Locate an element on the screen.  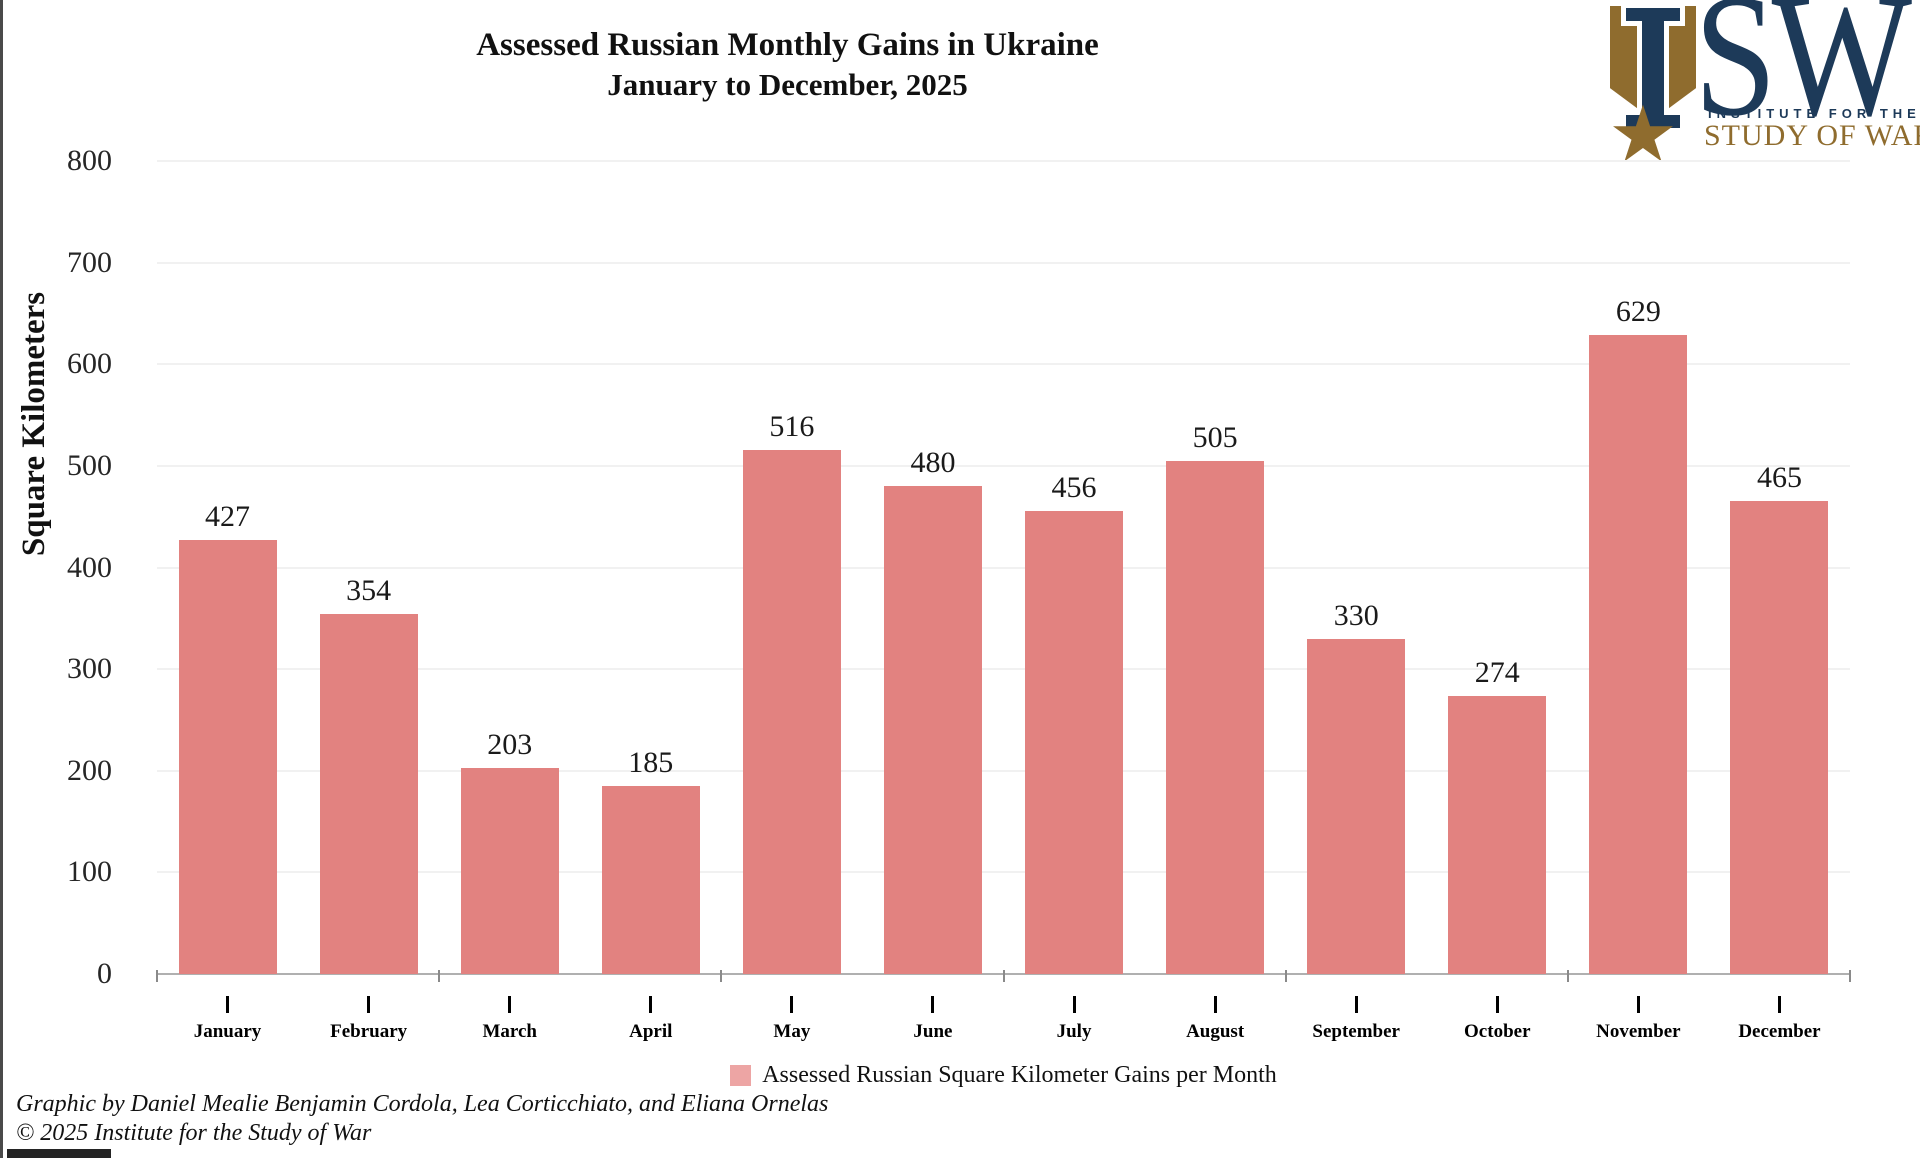
x-axis-label-december: December is located at coordinates (1779, 1031).